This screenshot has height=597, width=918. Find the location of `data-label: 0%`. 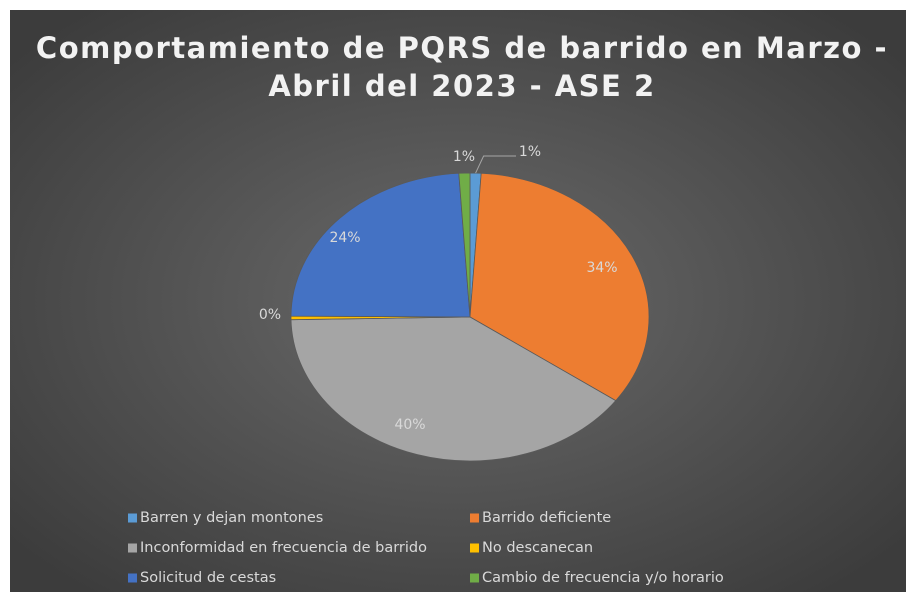

data-label: 0% is located at coordinates (270, 315).